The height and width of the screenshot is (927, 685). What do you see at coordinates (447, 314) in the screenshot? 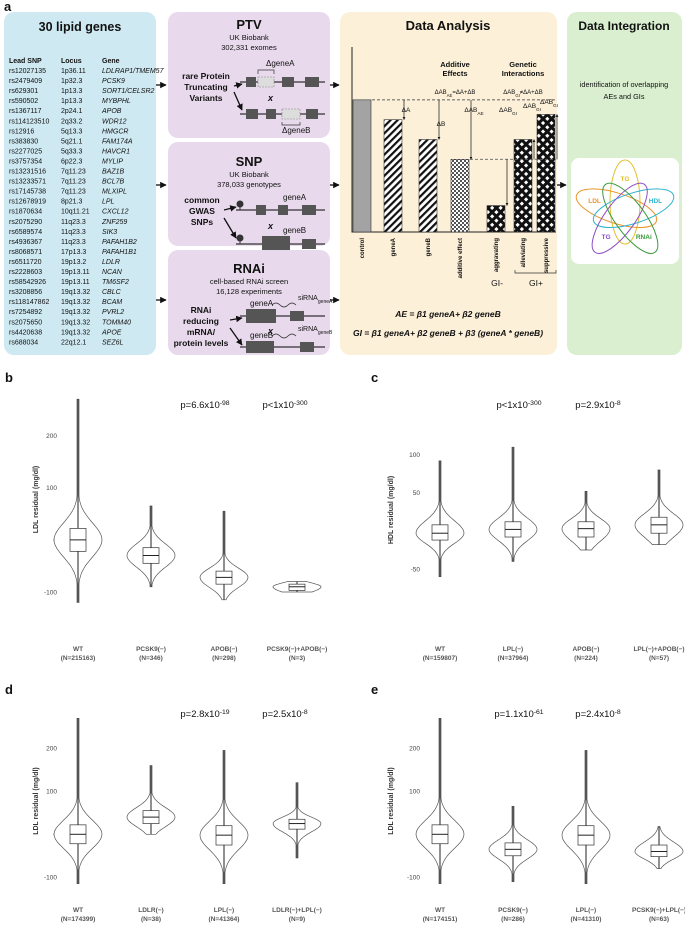
I see `formula: AE = β1 geneA+ β2 geneB` at bounding box center [447, 314].